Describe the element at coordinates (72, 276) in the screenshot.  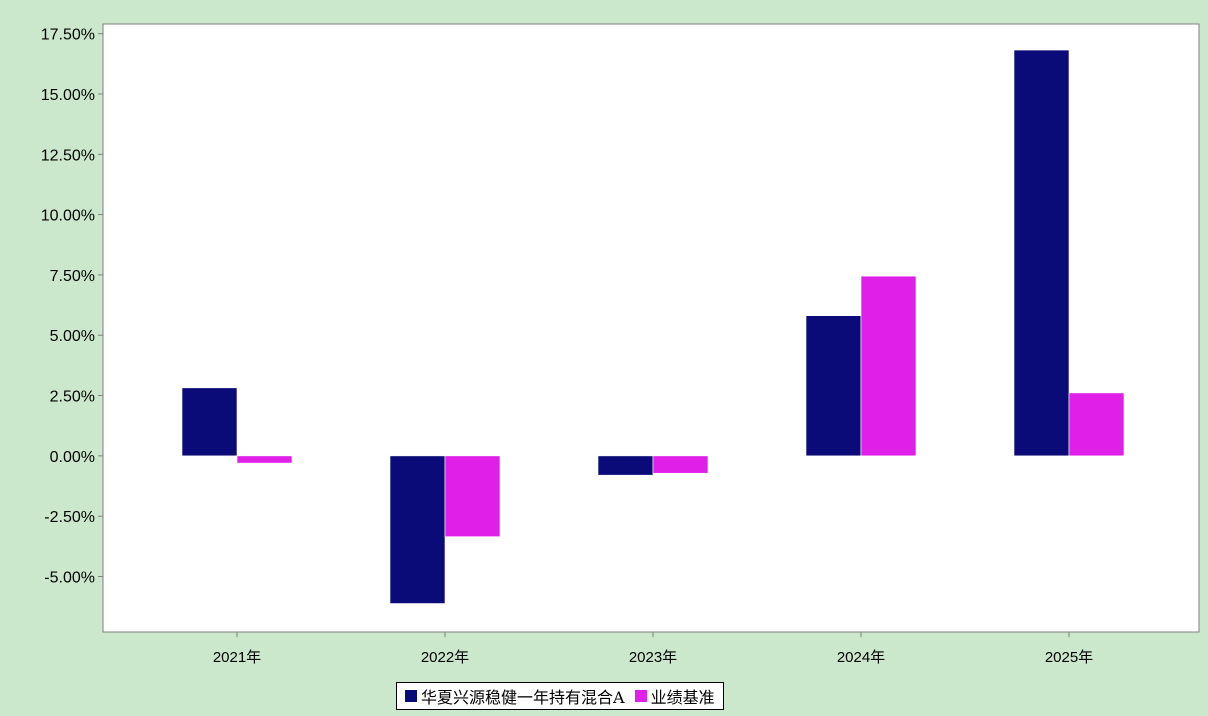
I see `y-tick-label: 7.50%` at that location.